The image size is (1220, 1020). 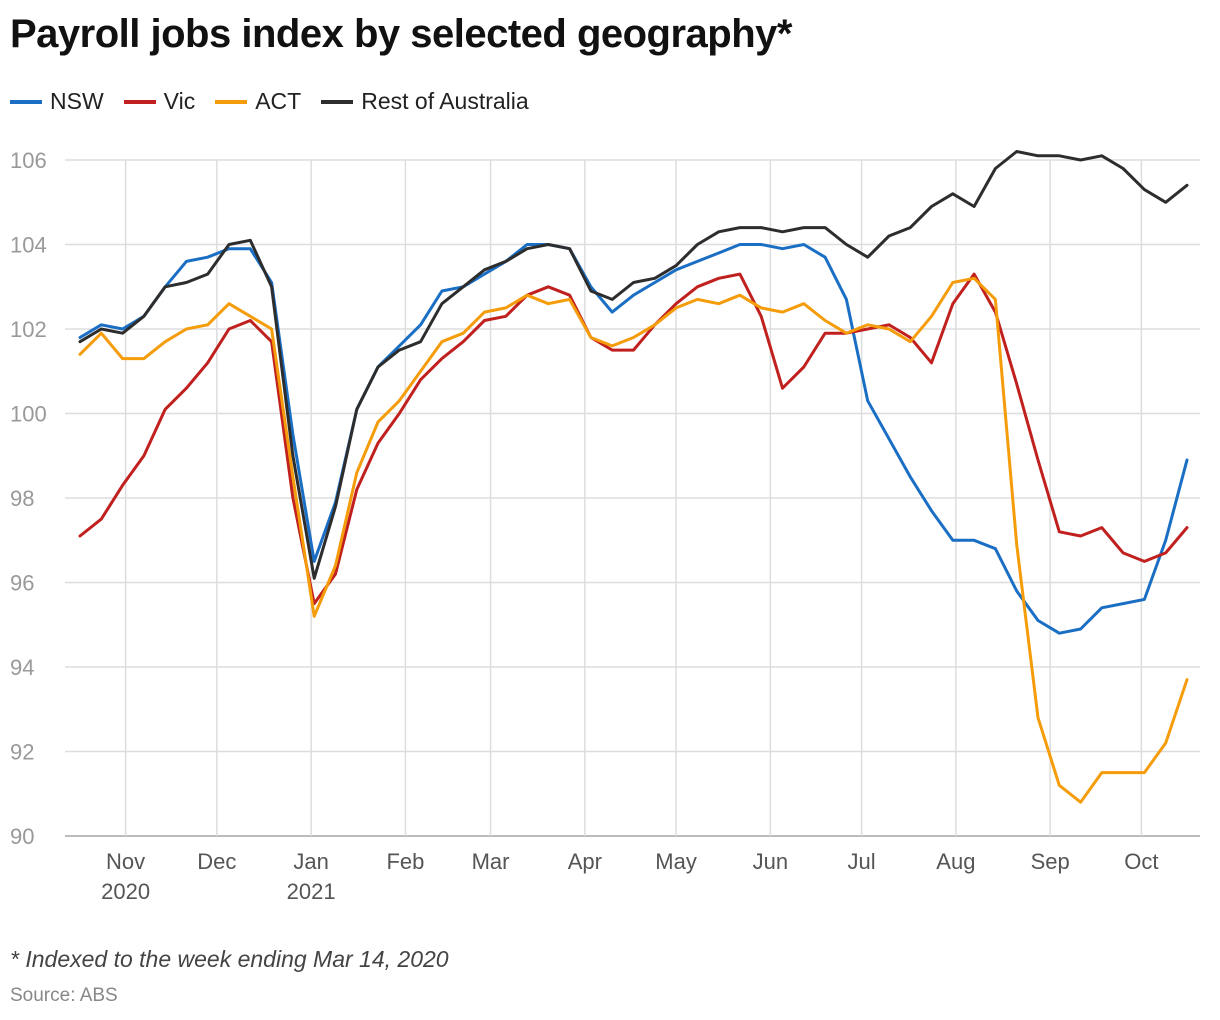 What do you see at coordinates (585, 861) in the screenshot?
I see `x-tick-label: Apr` at bounding box center [585, 861].